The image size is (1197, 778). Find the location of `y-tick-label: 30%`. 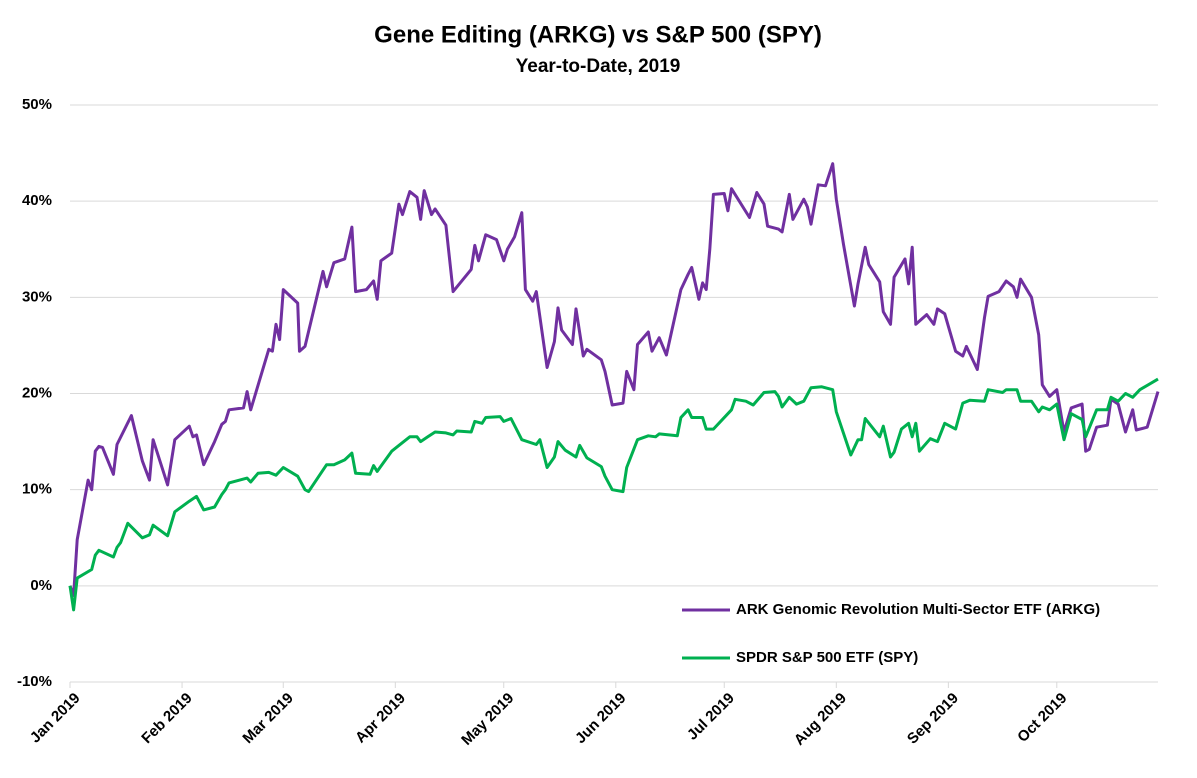

y-tick-label: 30% is located at coordinates (37, 296).